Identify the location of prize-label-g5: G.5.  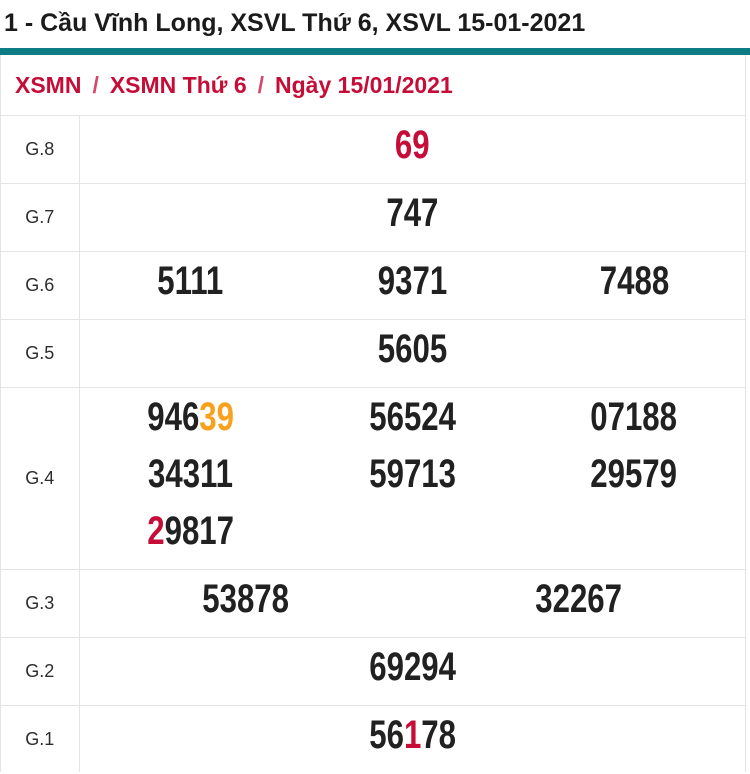
(40, 353).